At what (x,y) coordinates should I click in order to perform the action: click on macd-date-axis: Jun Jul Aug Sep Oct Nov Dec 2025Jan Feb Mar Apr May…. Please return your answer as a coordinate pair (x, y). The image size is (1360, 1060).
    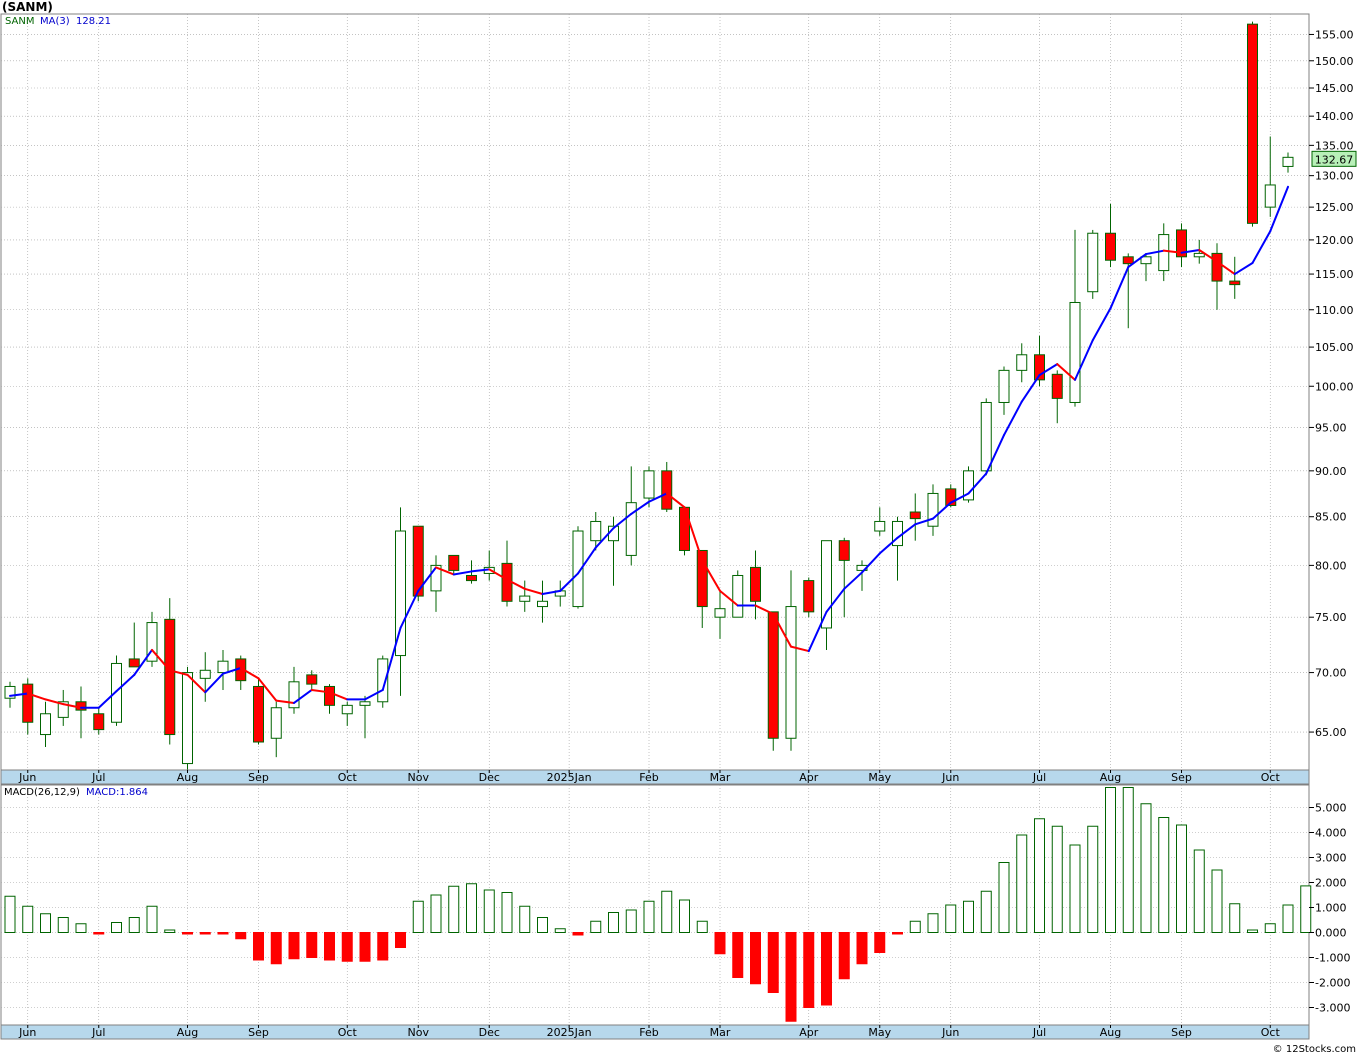
    Looking at the image, I should click on (655, 1032).